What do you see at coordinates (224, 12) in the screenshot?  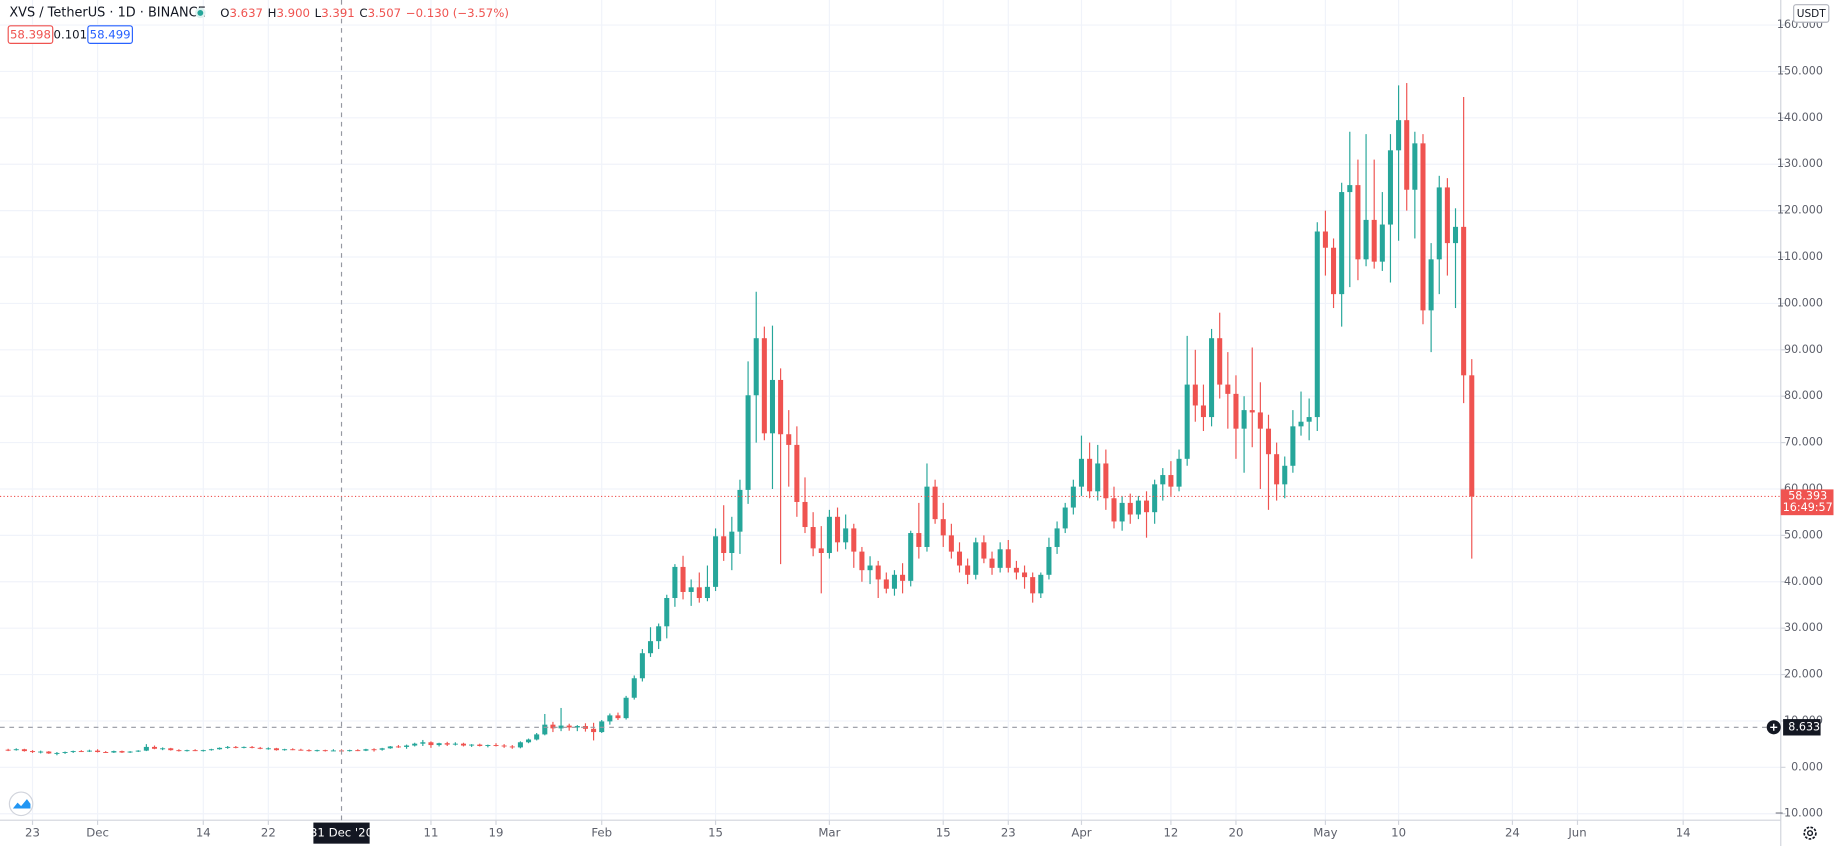 I see `ohlc-key: O` at bounding box center [224, 12].